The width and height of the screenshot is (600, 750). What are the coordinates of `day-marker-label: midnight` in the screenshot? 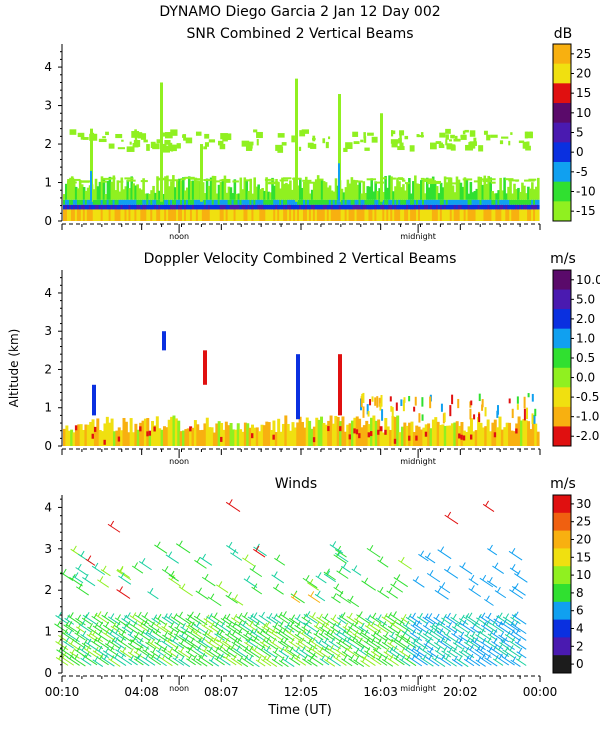 It's located at (418, 461).